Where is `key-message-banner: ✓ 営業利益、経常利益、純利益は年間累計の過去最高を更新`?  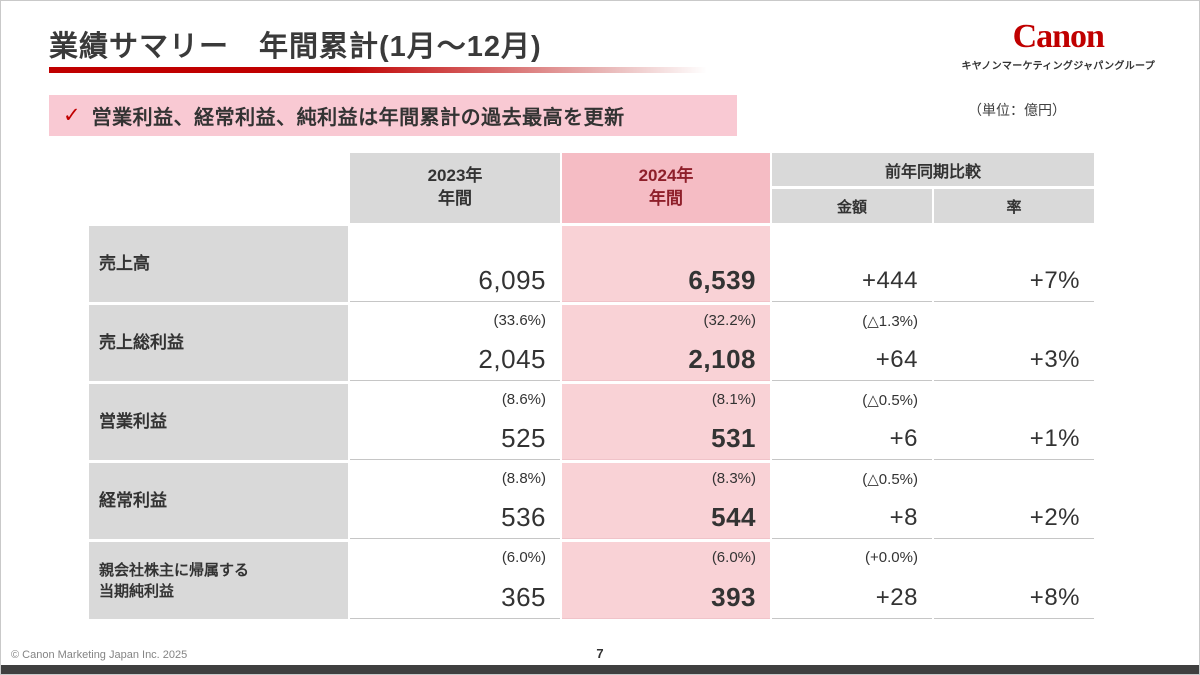 key-message-banner: ✓ 営業利益、経常利益、純利益は年間累計の過去最高を更新 is located at coordinates (393, 115).